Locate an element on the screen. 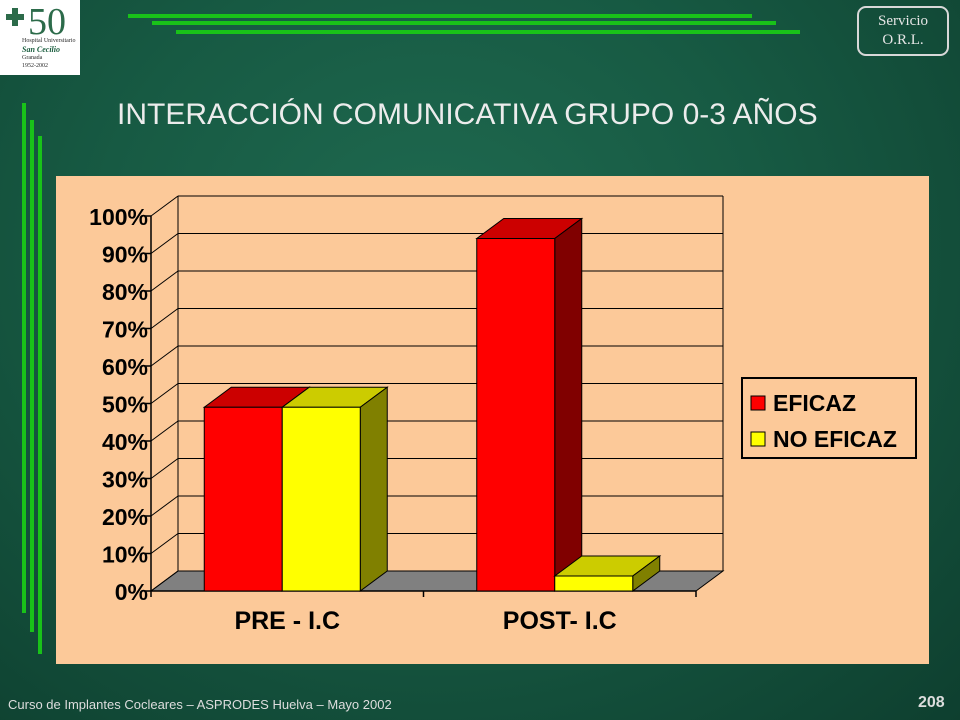  page-number: 208 is located at coordinates (931, 702).